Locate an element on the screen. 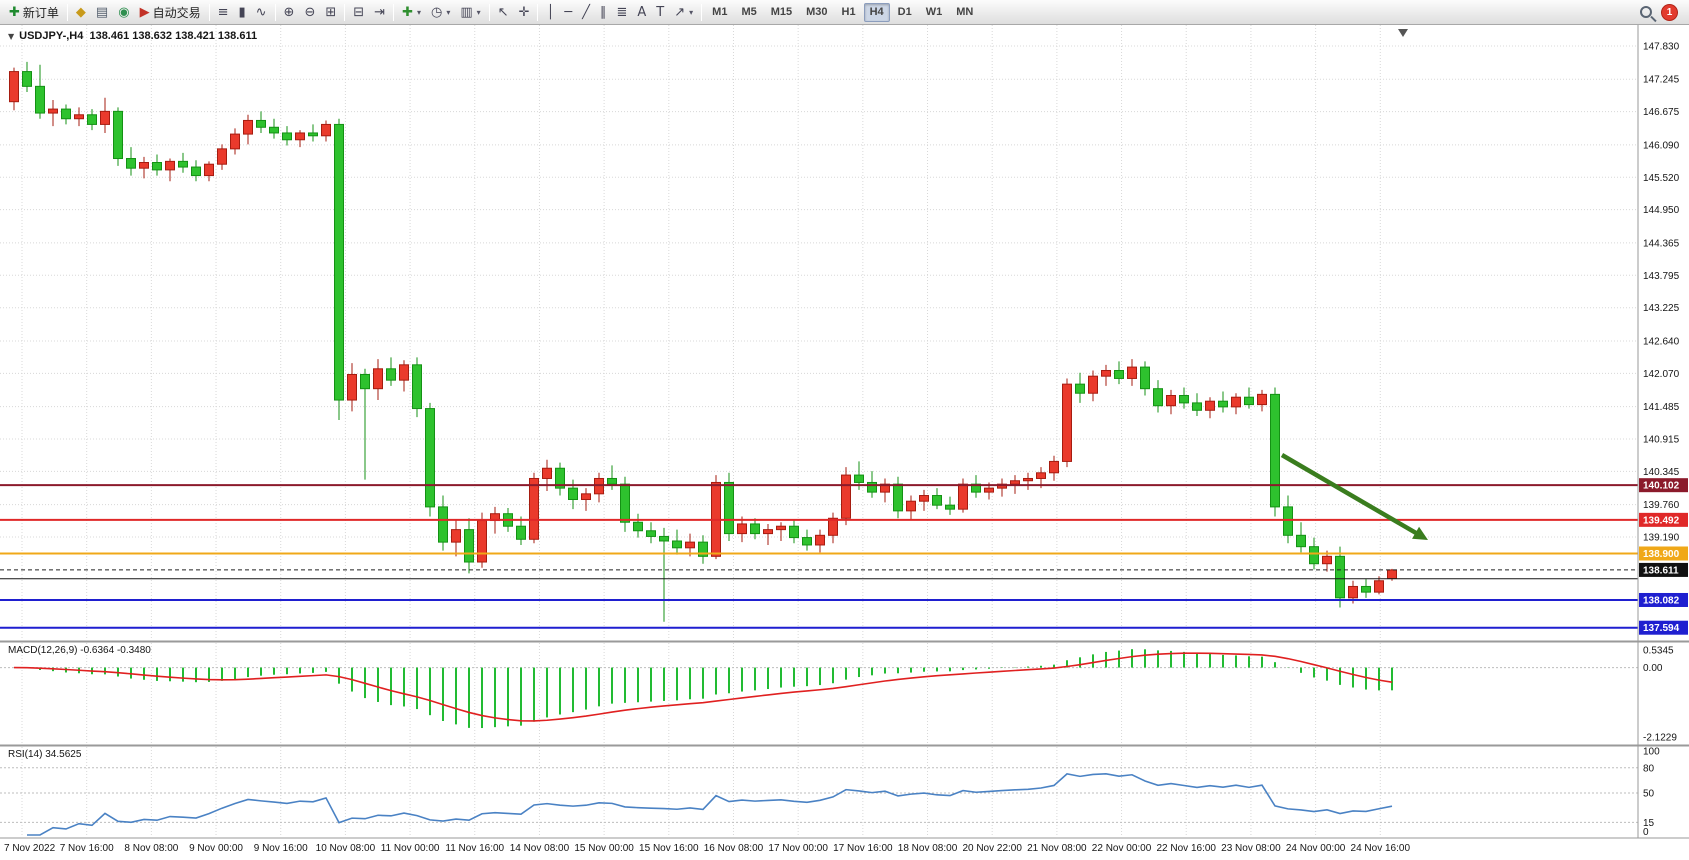  autotrading-button: ▶ 自动交易 is located at coordinates (170, 12).